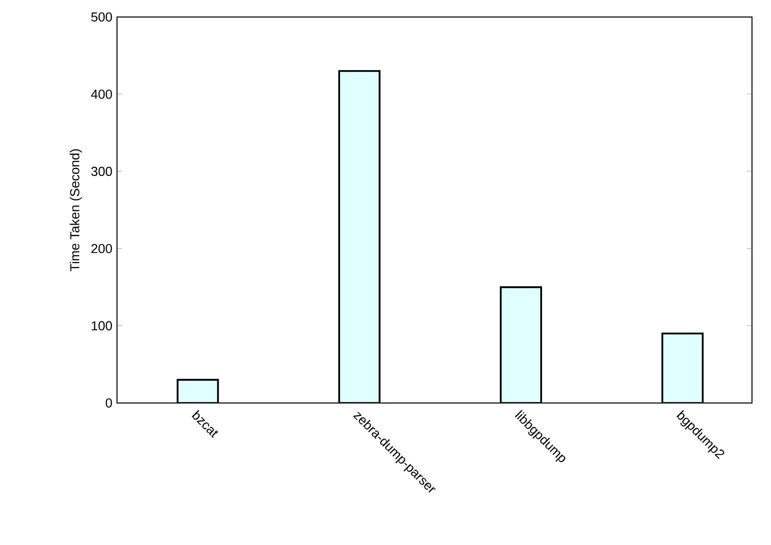 The width and height of the screenshot is (771, 545). What do you see at coordinates (101, 249) in the screenshot?
I see `y-tick-label: 200` at bounding box center [101, 249].